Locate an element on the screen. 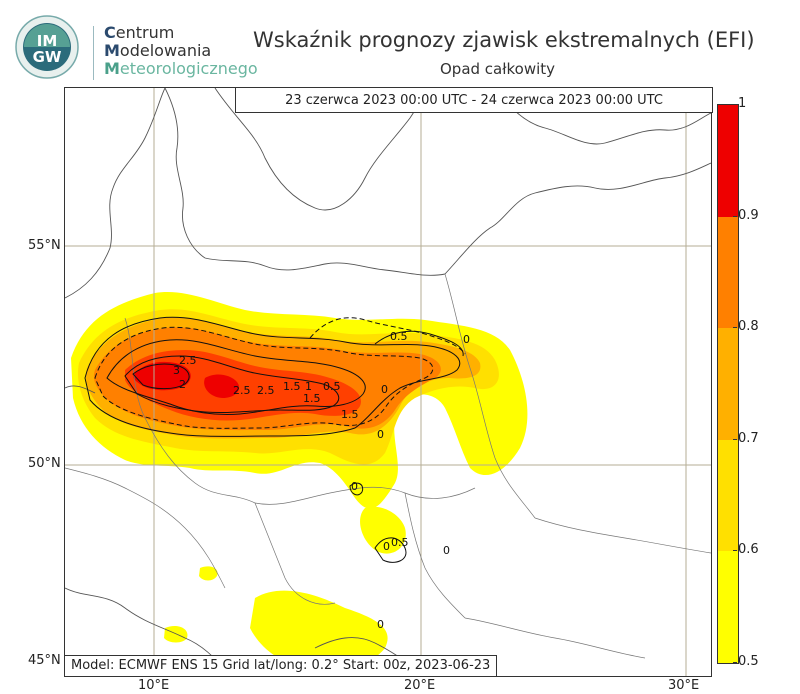 Image resolution: width=800 pixels, height=694 pixels. org-name: Centrum Modelowania Meteorologicznego is located at coordinates (181, 51).